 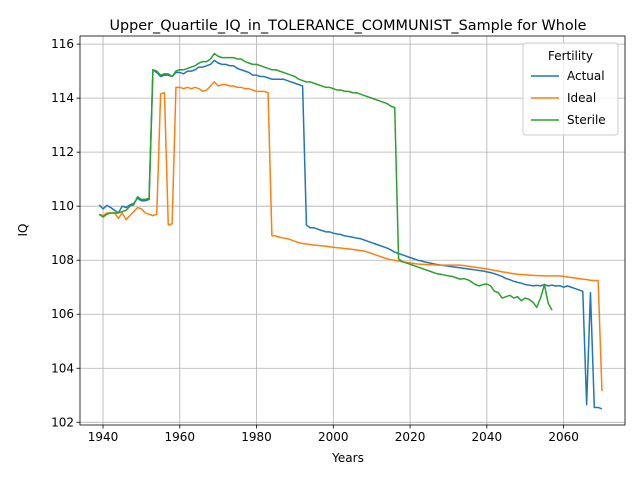 I want to click on x-tick-label: 2020, so click(x=410, y=437).